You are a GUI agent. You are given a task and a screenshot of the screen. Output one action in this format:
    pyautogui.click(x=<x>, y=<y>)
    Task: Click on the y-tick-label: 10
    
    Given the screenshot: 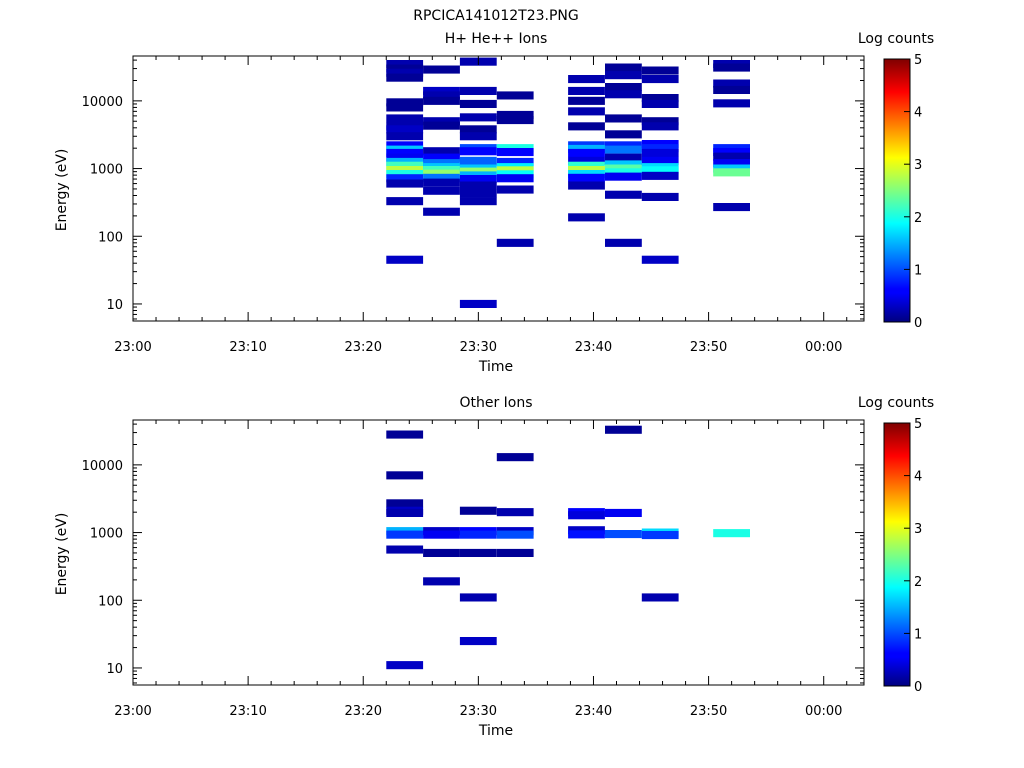 What is the action you would take?
    pyautogui.click(x=114, y=669)
    